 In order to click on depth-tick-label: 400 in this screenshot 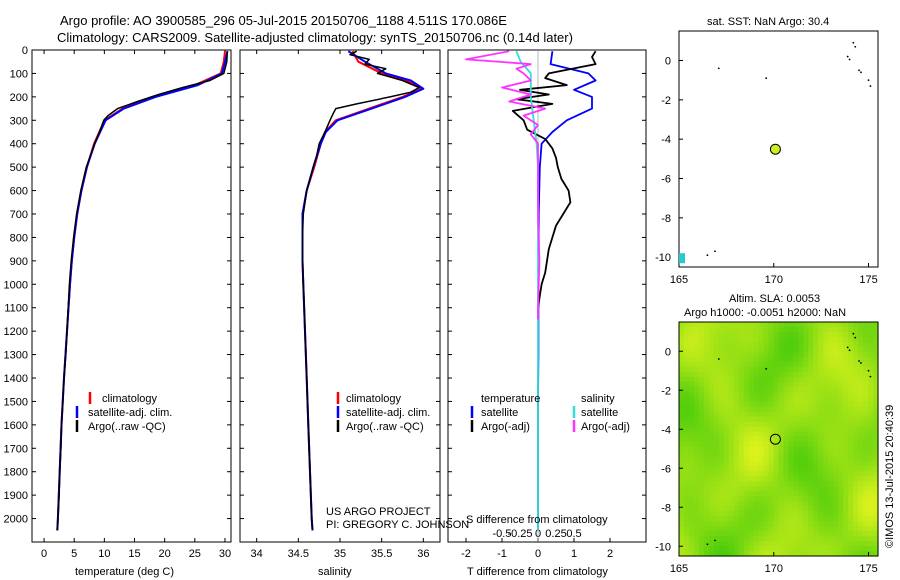, I will do `click(19, 145)`.